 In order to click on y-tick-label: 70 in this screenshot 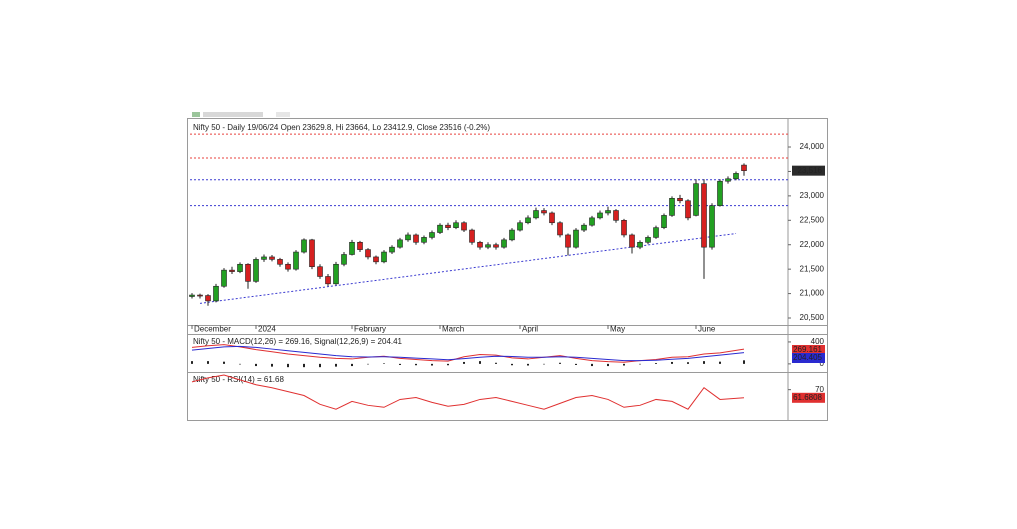, I will do `click(819, 389)`.